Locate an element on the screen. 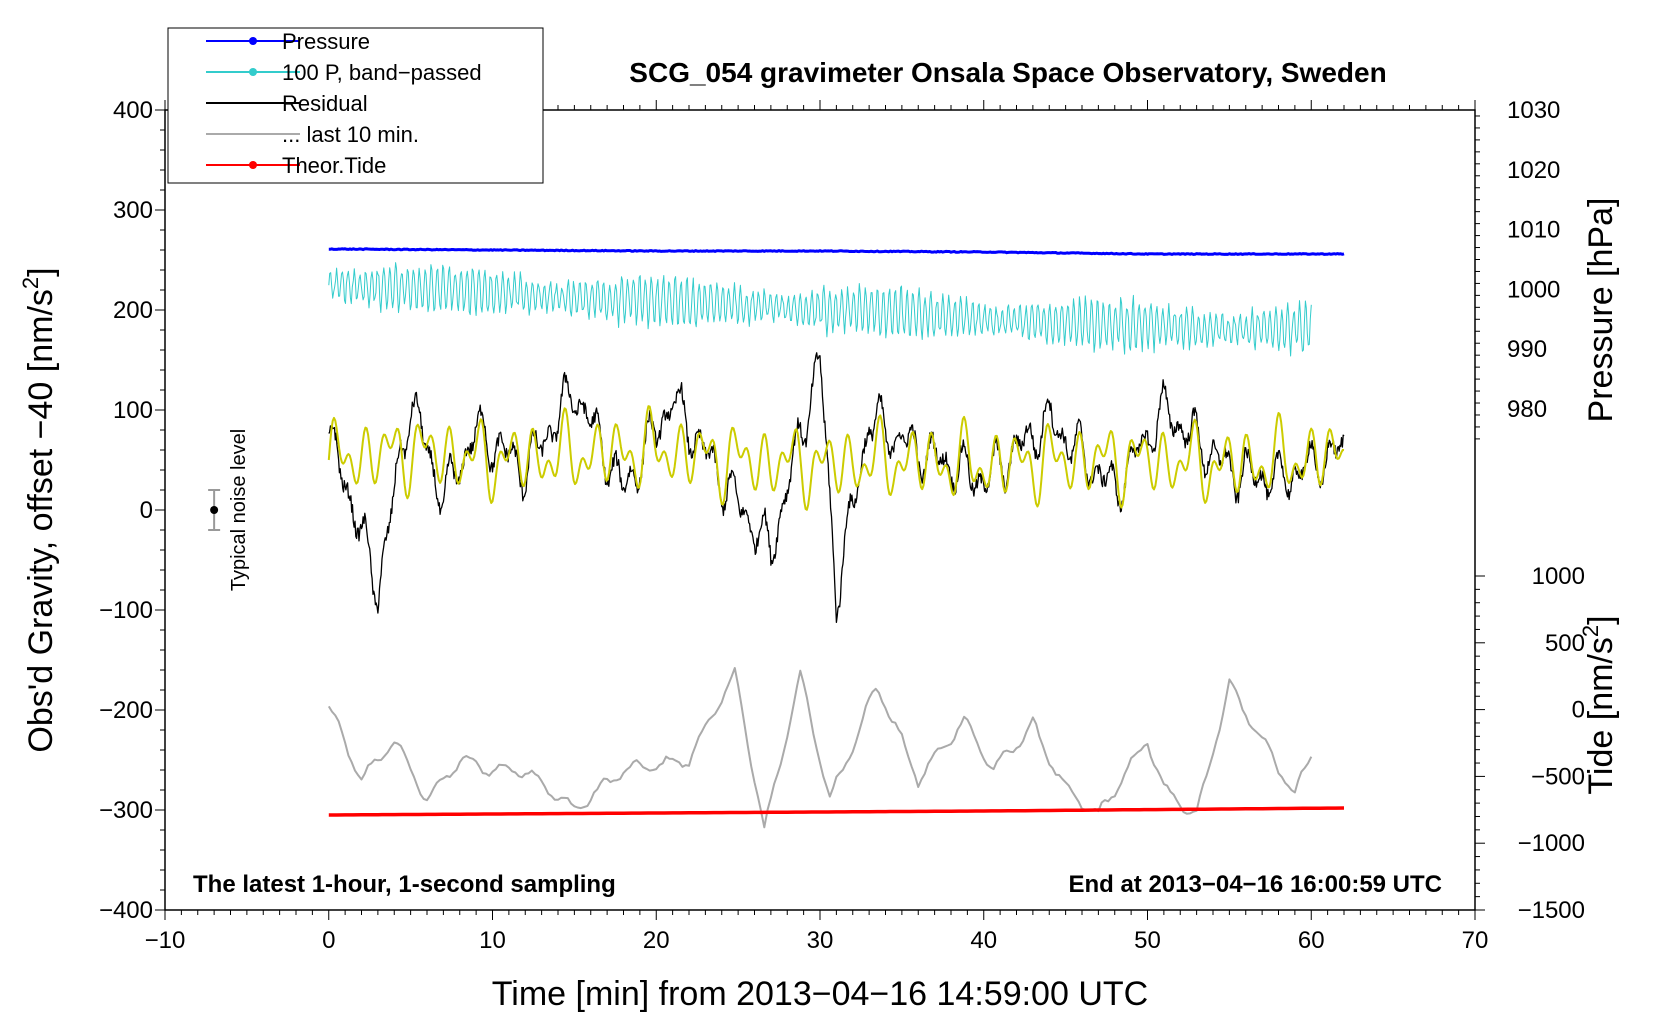 This screenshot has width=1660, height=1025. x-tick-label: 40 is located at coordinates (983, 940).